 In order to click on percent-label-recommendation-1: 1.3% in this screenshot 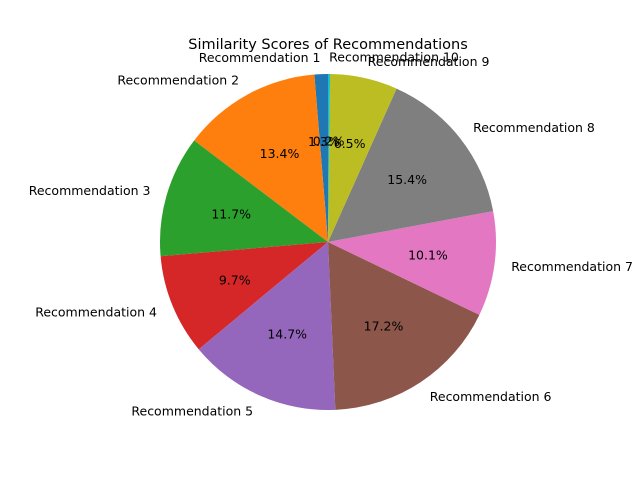, I will do `click(324, 141)`.